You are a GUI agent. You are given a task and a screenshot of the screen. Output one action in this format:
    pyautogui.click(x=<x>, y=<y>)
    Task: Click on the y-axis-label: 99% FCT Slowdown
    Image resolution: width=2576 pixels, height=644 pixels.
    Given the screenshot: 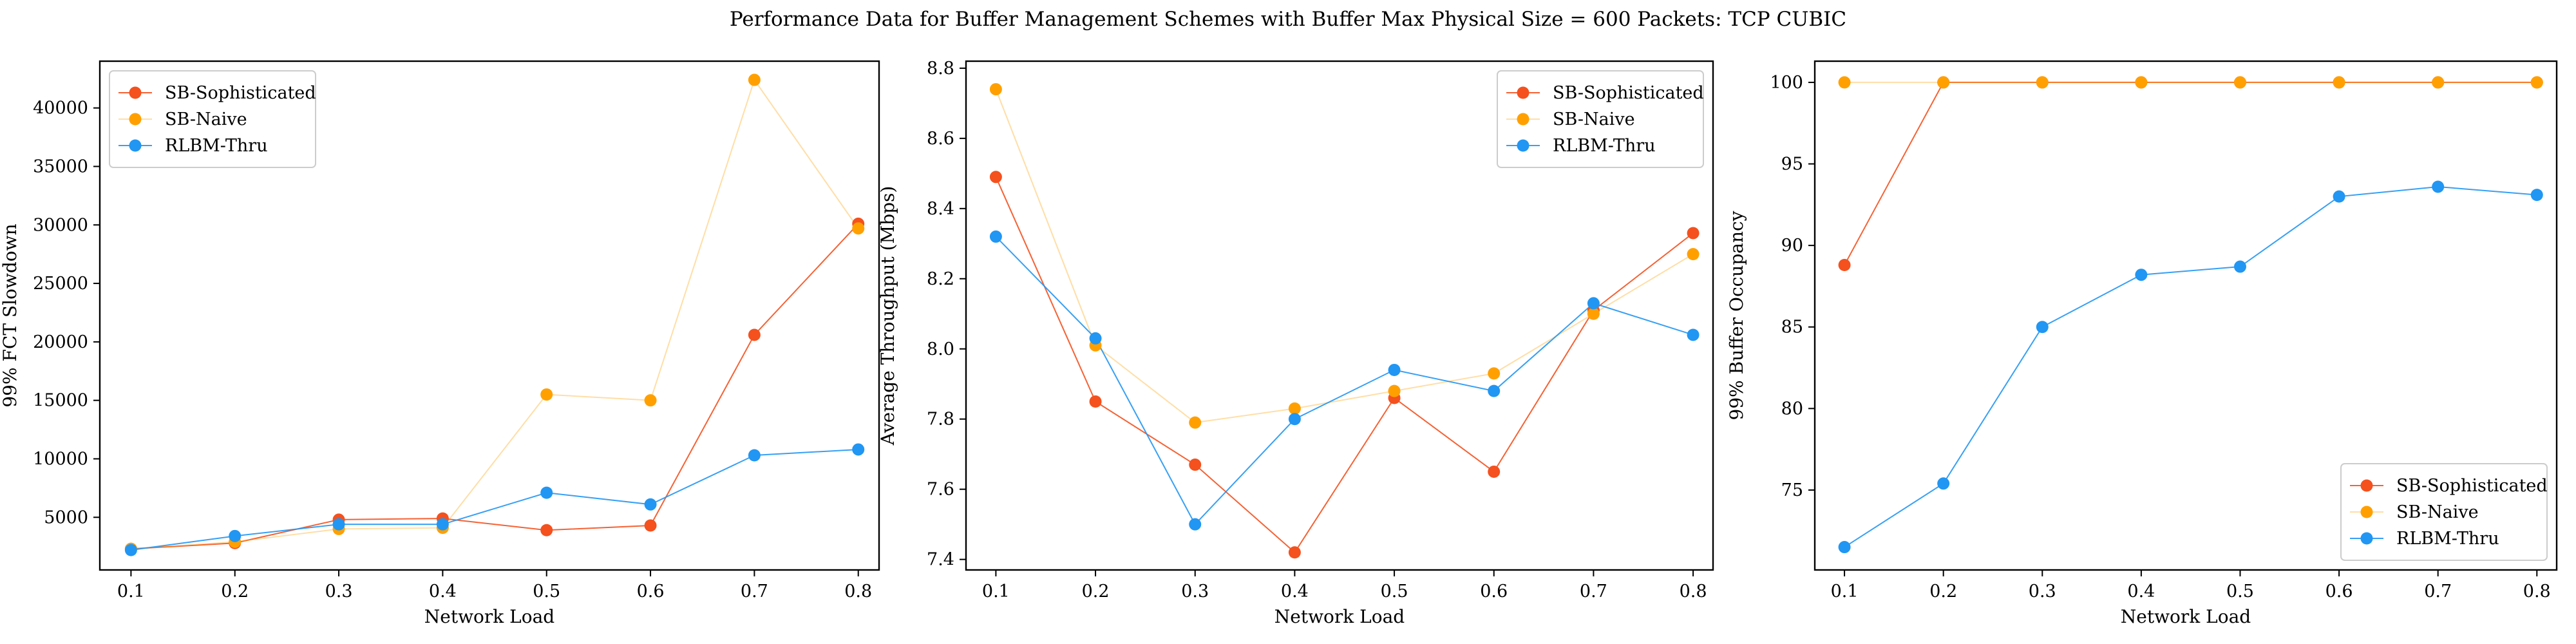 What is the action you would take?
    pyautogui.click(x=10, y=315)
    